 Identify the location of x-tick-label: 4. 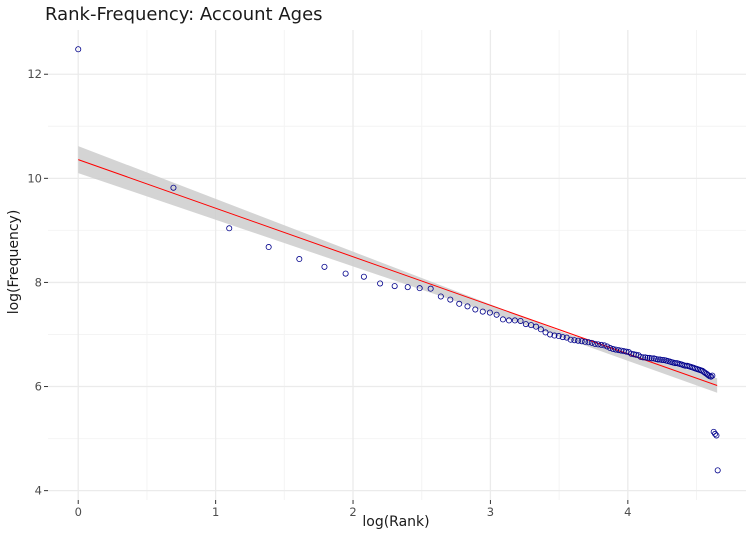
(627, 512).